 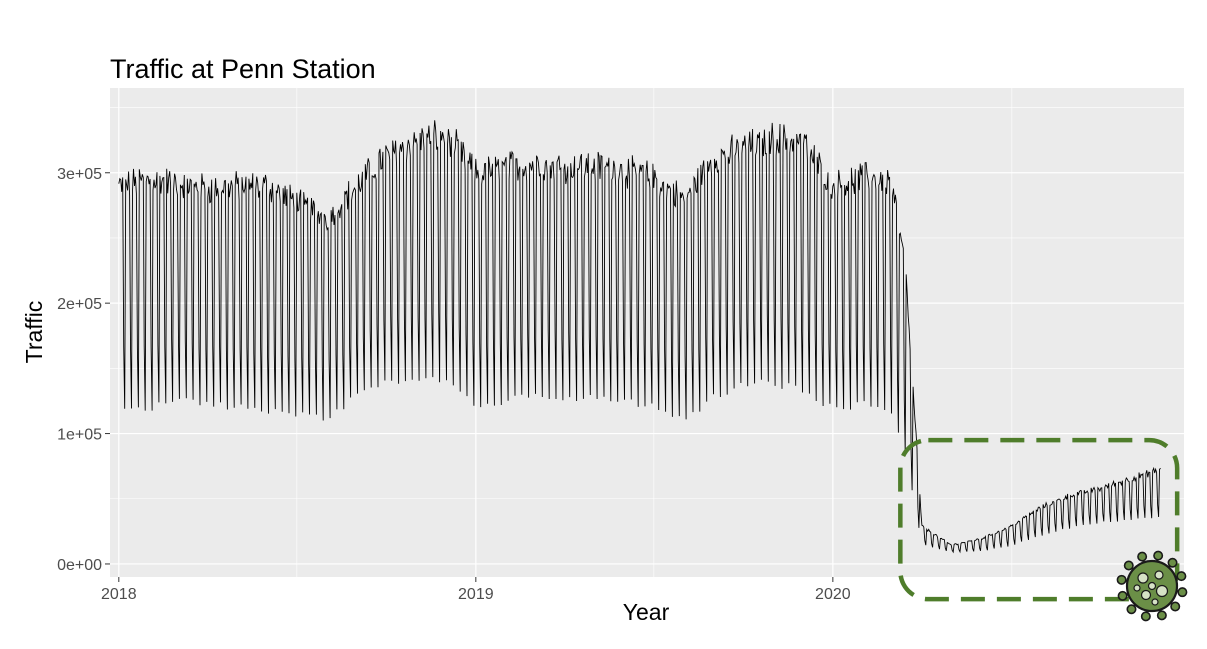 What do you see at coordinates (79, 174) in the screenshot?
I see `y-tick-label: 3e+05` at bounding box center [79, 174].